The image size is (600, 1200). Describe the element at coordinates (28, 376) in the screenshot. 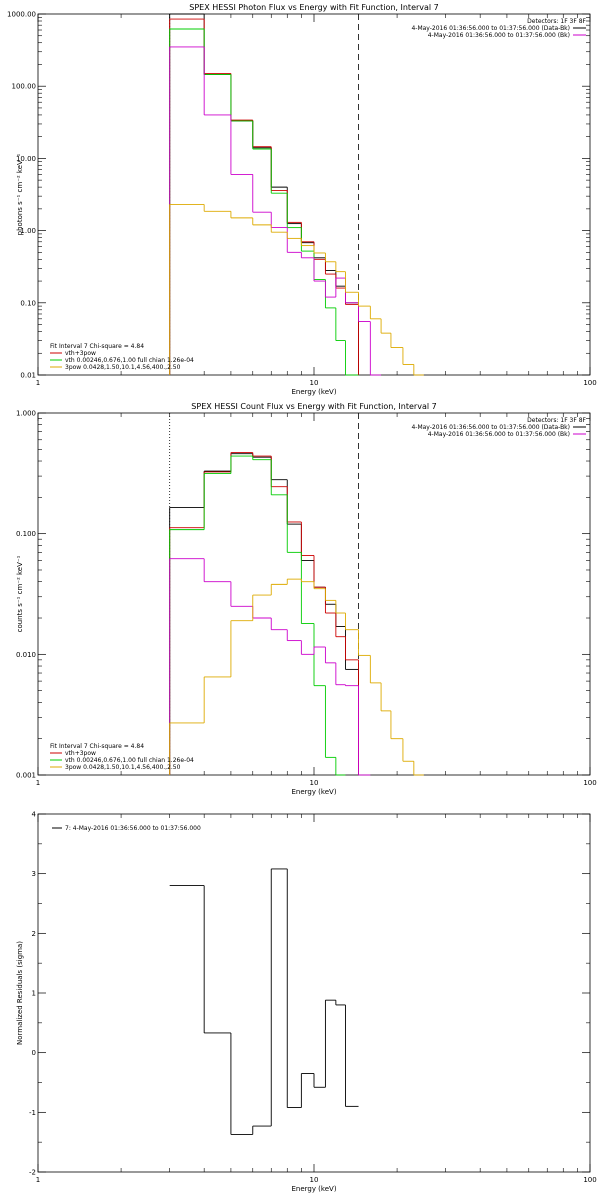

I see `y-tick-label: 0.01` at that location.